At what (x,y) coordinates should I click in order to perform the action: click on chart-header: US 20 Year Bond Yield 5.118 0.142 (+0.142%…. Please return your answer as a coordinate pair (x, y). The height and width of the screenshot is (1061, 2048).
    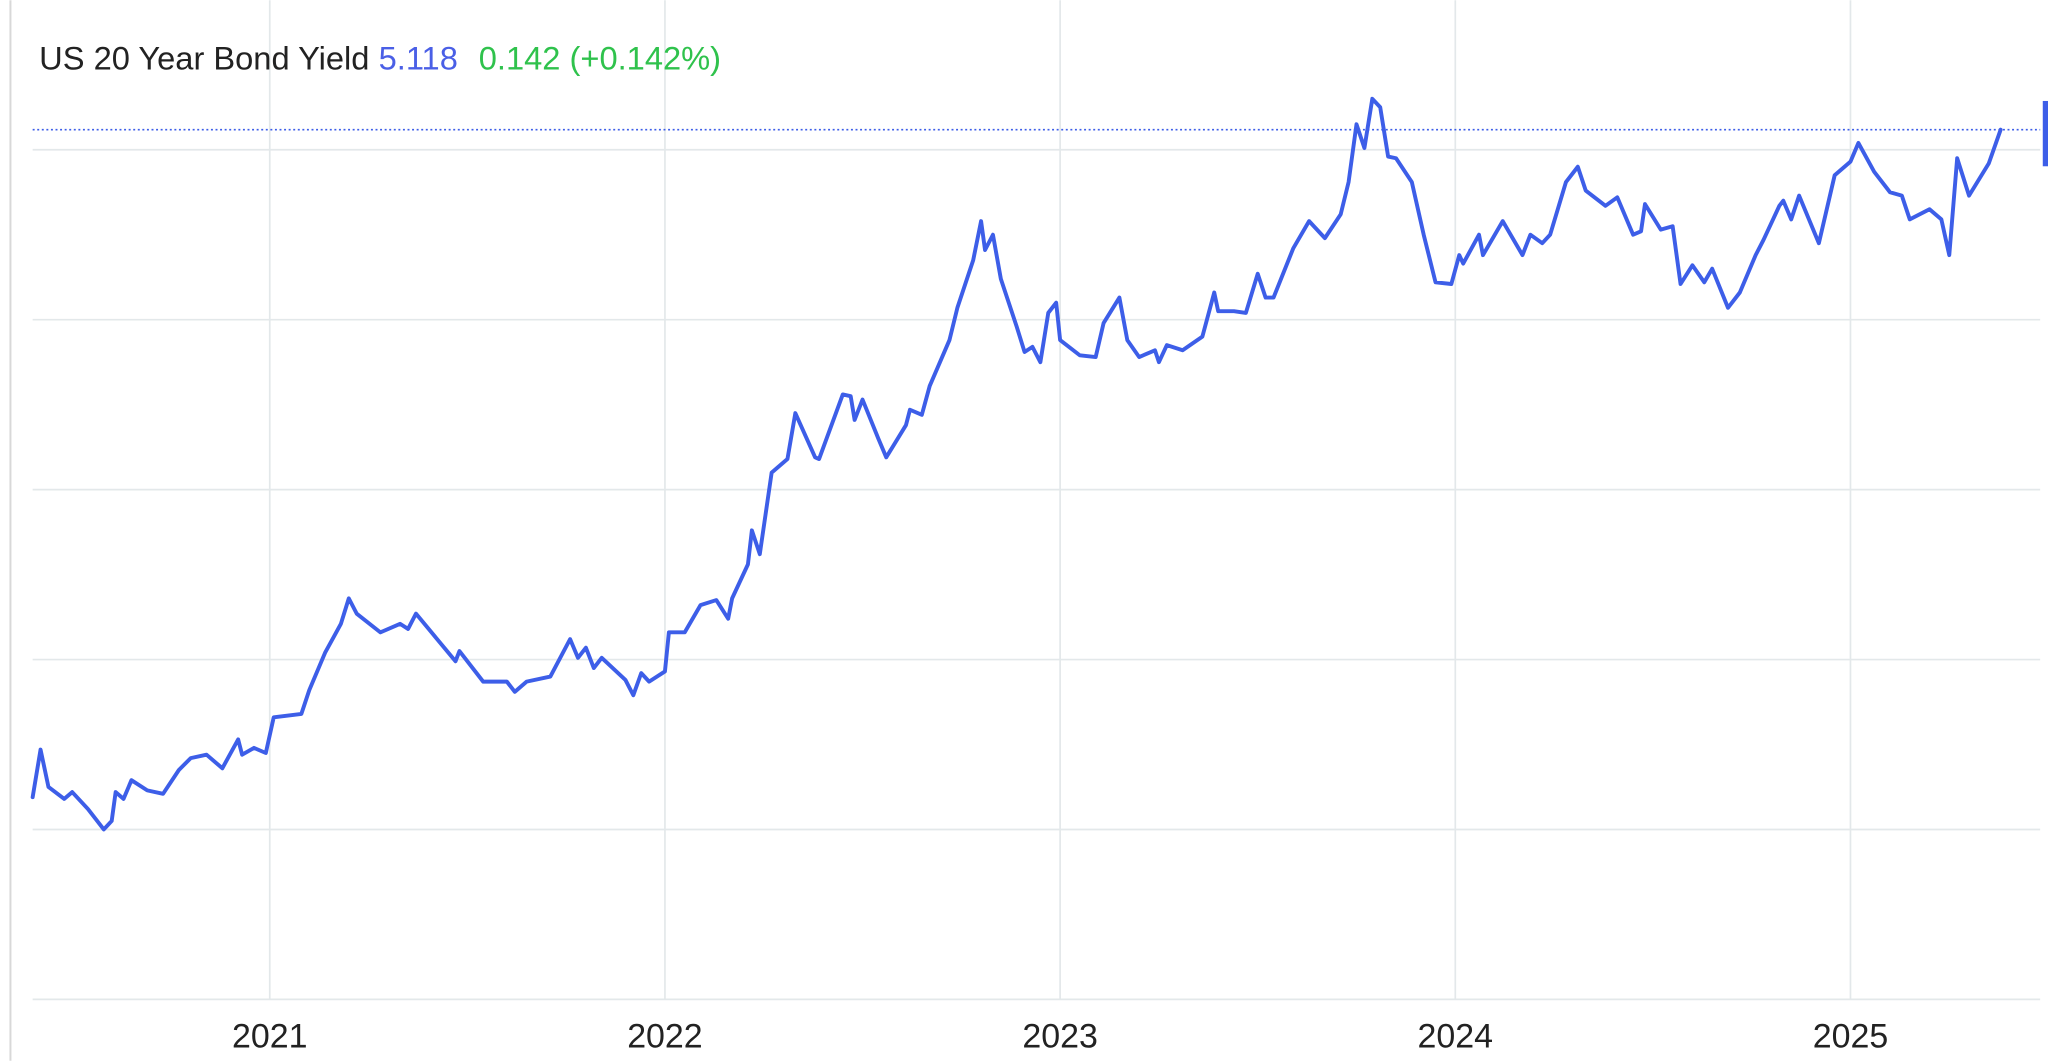
    Looking at the image, I should click on (380, 57).